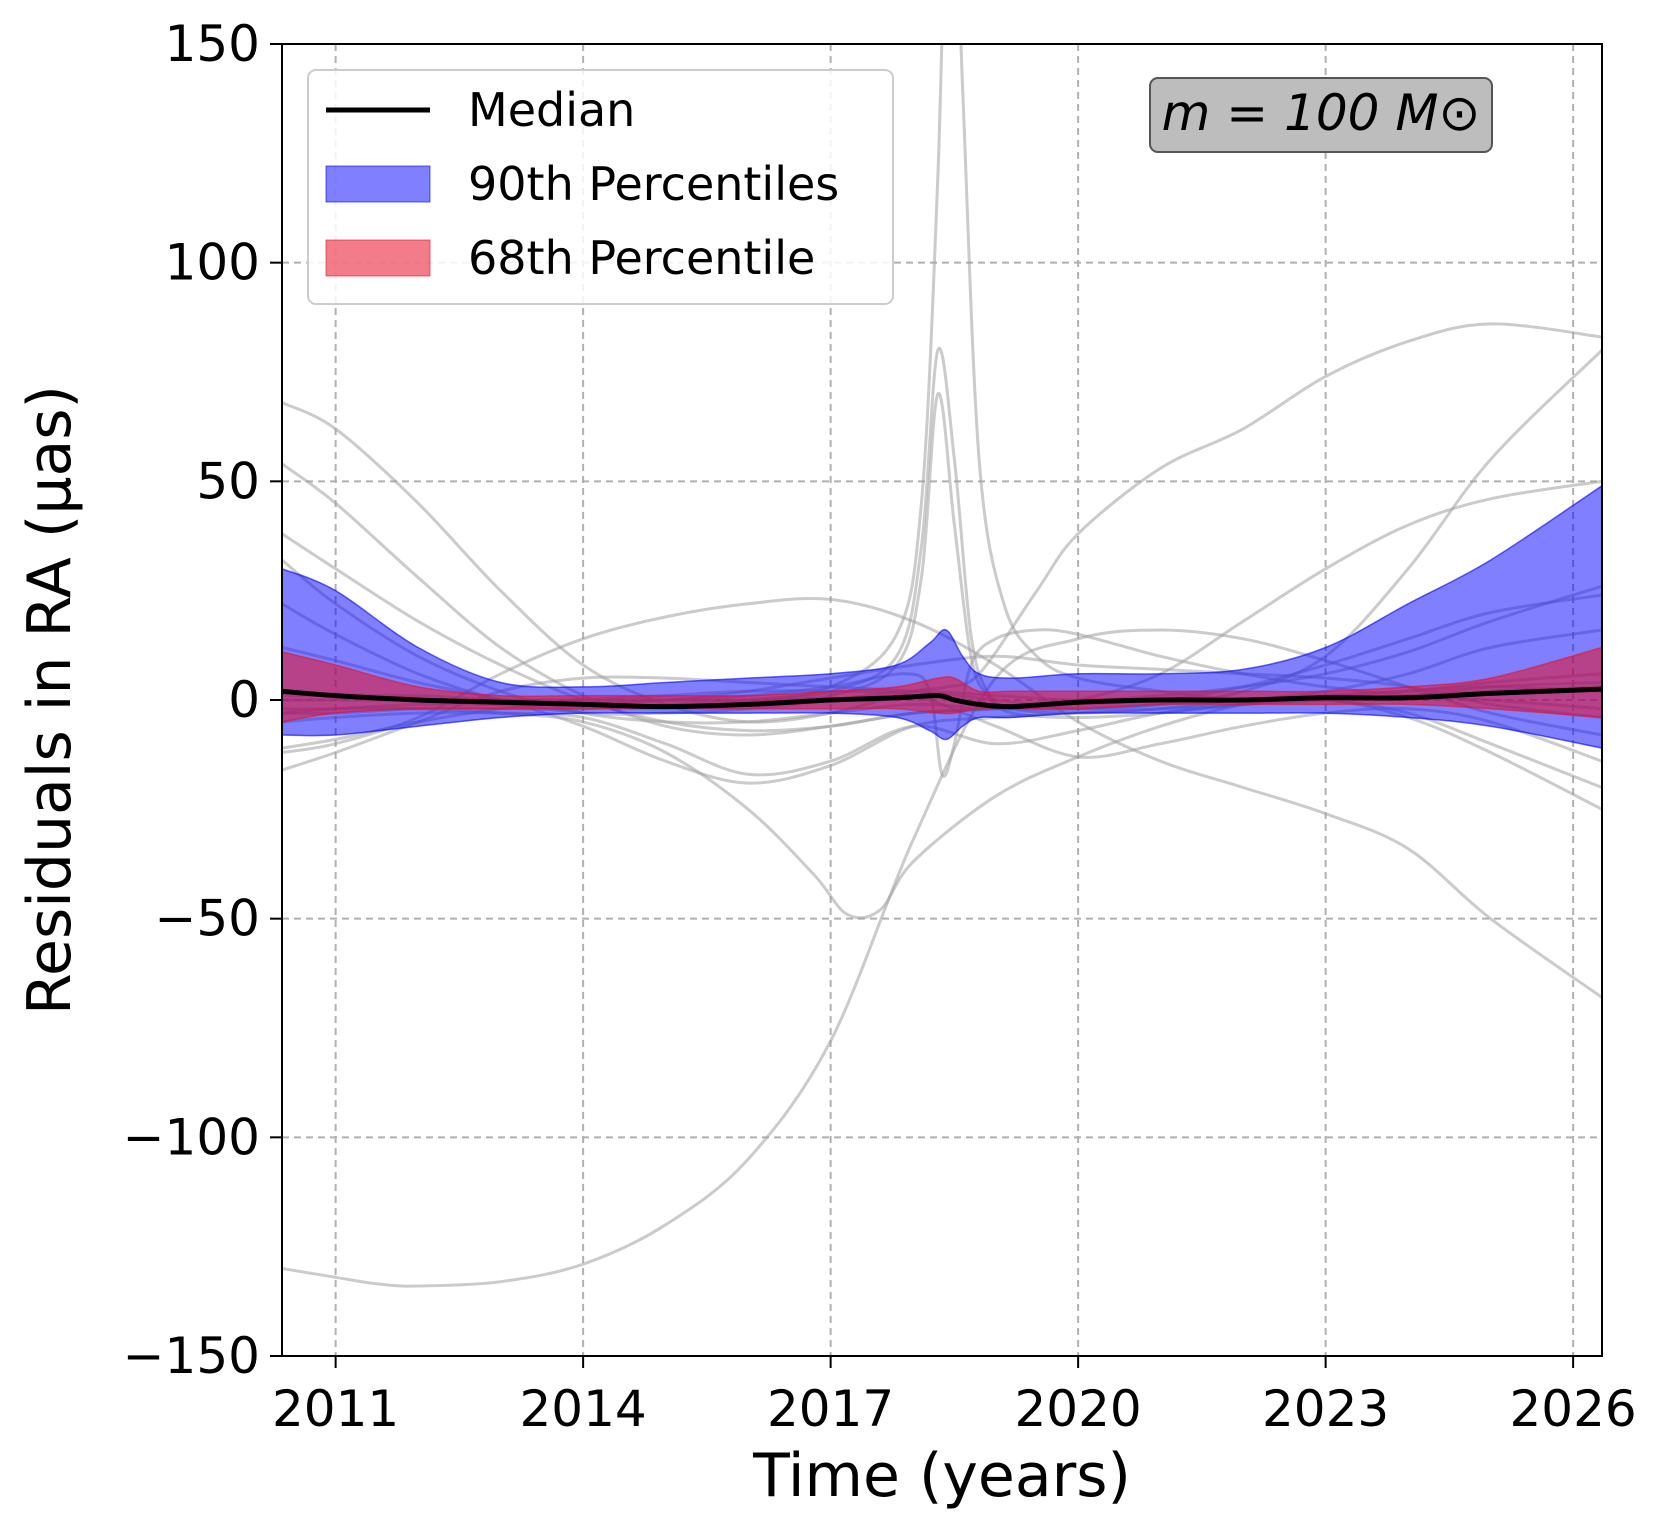  I want to click on annotation-box, so click(1321, 115).